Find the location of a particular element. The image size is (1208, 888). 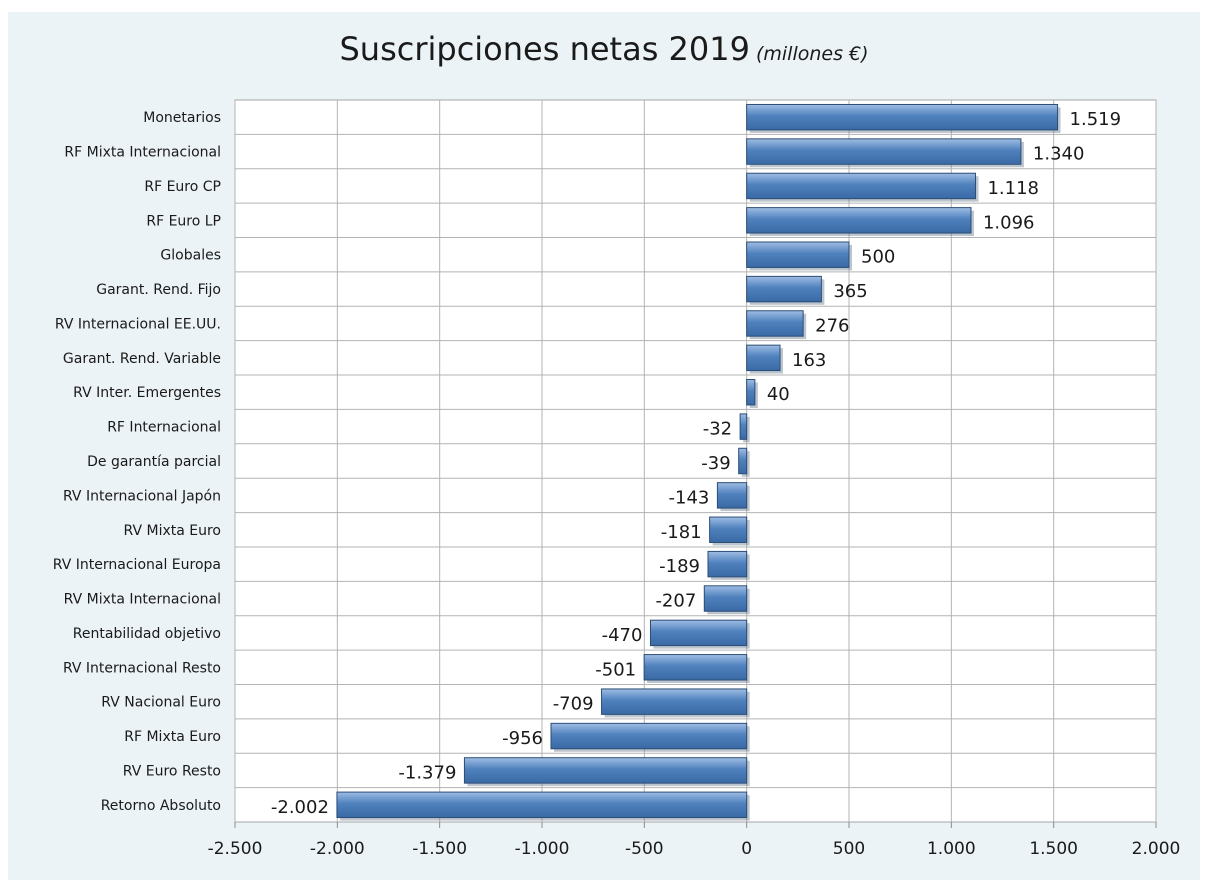

category-label: RV Internacional Japón is located at coordinates (142, 496).